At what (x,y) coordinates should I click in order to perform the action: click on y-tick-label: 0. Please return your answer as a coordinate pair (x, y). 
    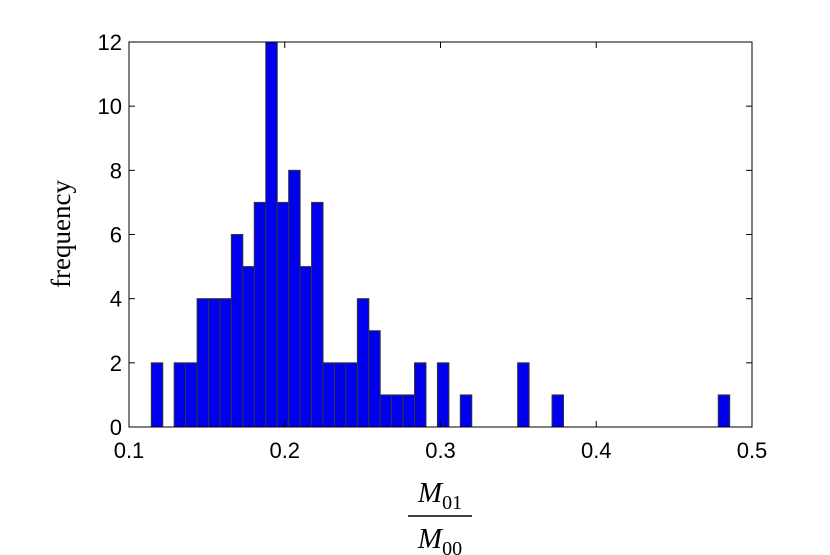
    Looking at the image, I should click on (116, 427).